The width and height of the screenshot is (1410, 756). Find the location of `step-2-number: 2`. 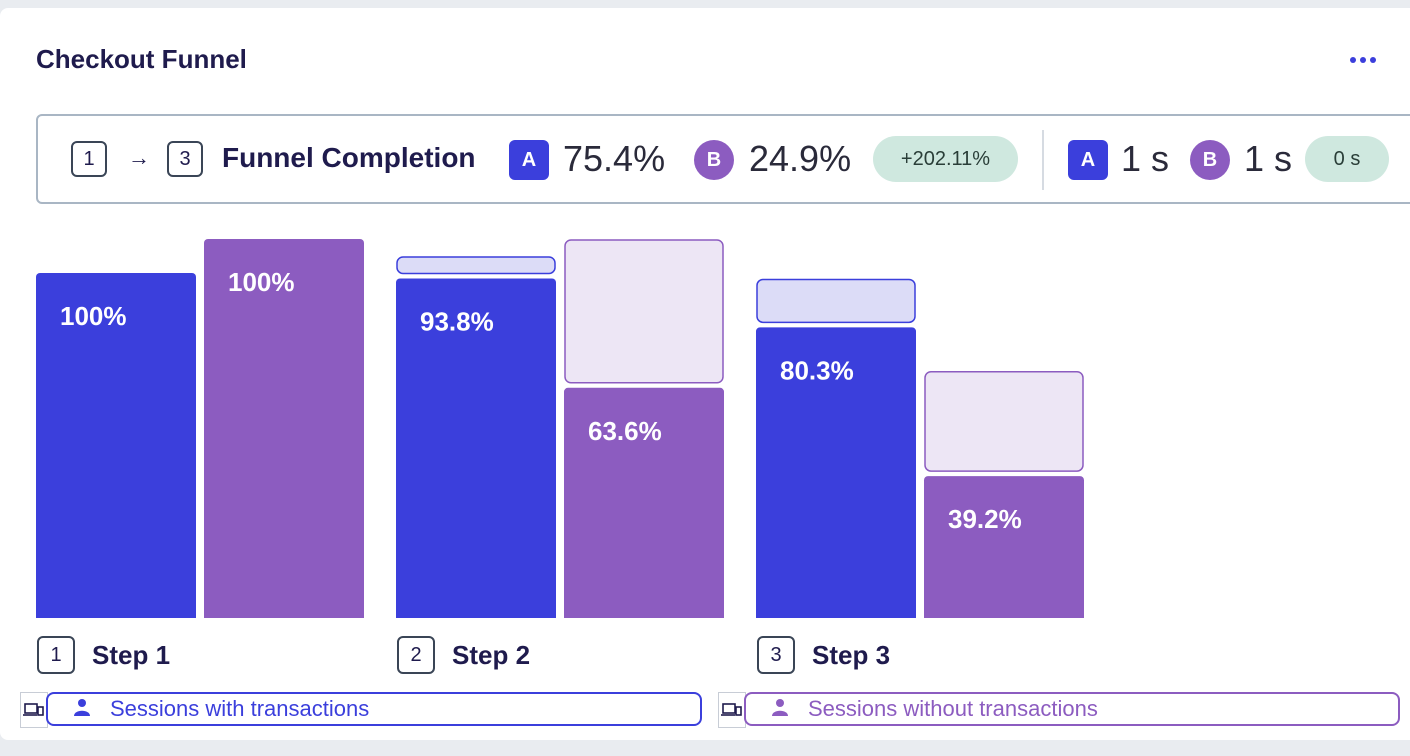

step-2-number: 2 is located at coordinates (416, 655).